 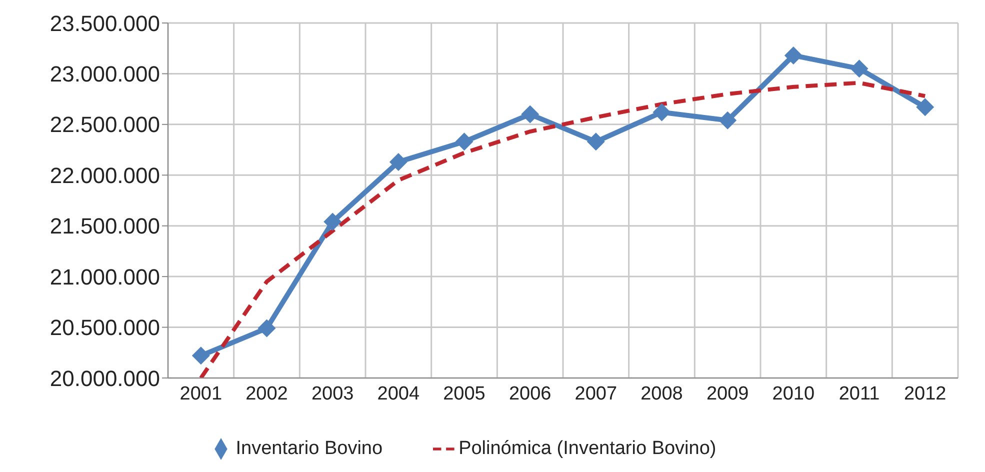 I want to click on x-tick-label: 2010, so click(x=793, y=393).